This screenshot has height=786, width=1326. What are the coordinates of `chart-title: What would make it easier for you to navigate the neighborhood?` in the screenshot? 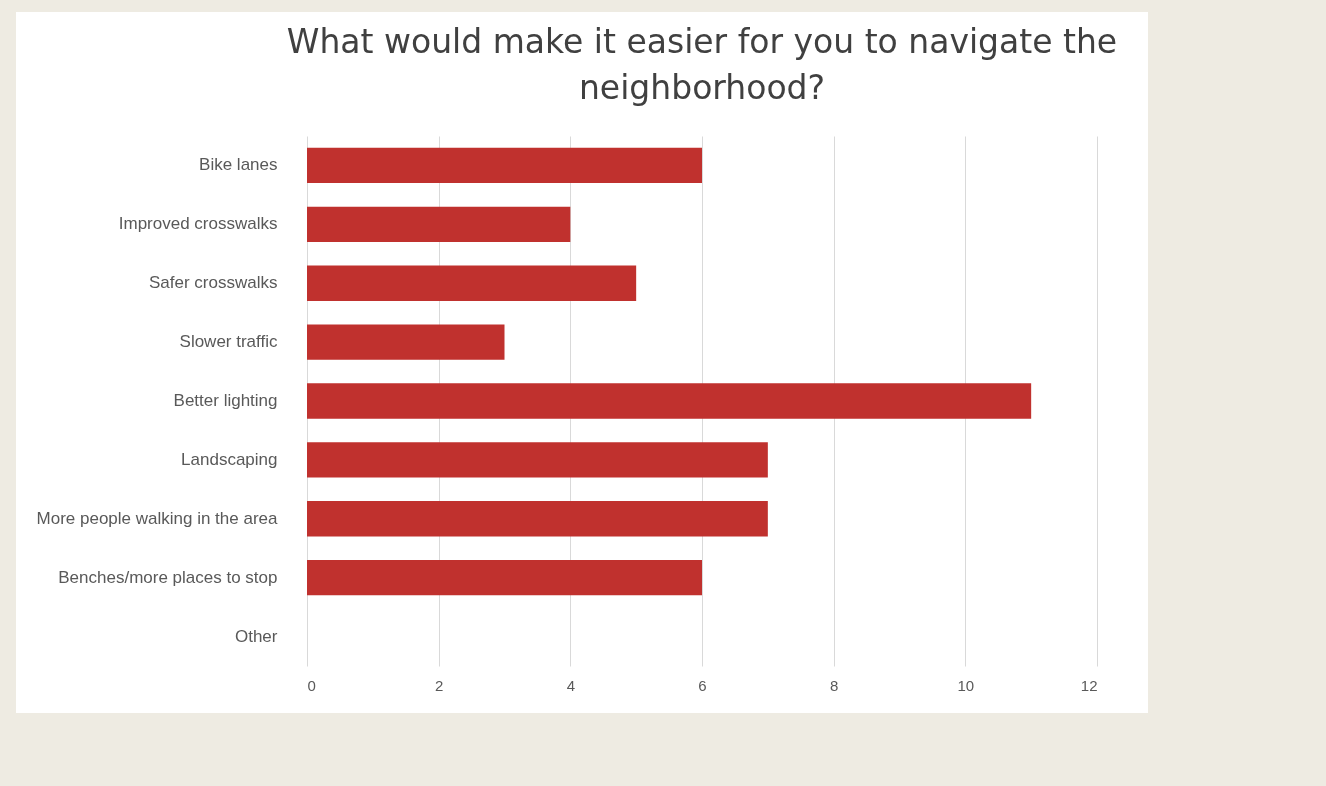 It's located at (702, 64).